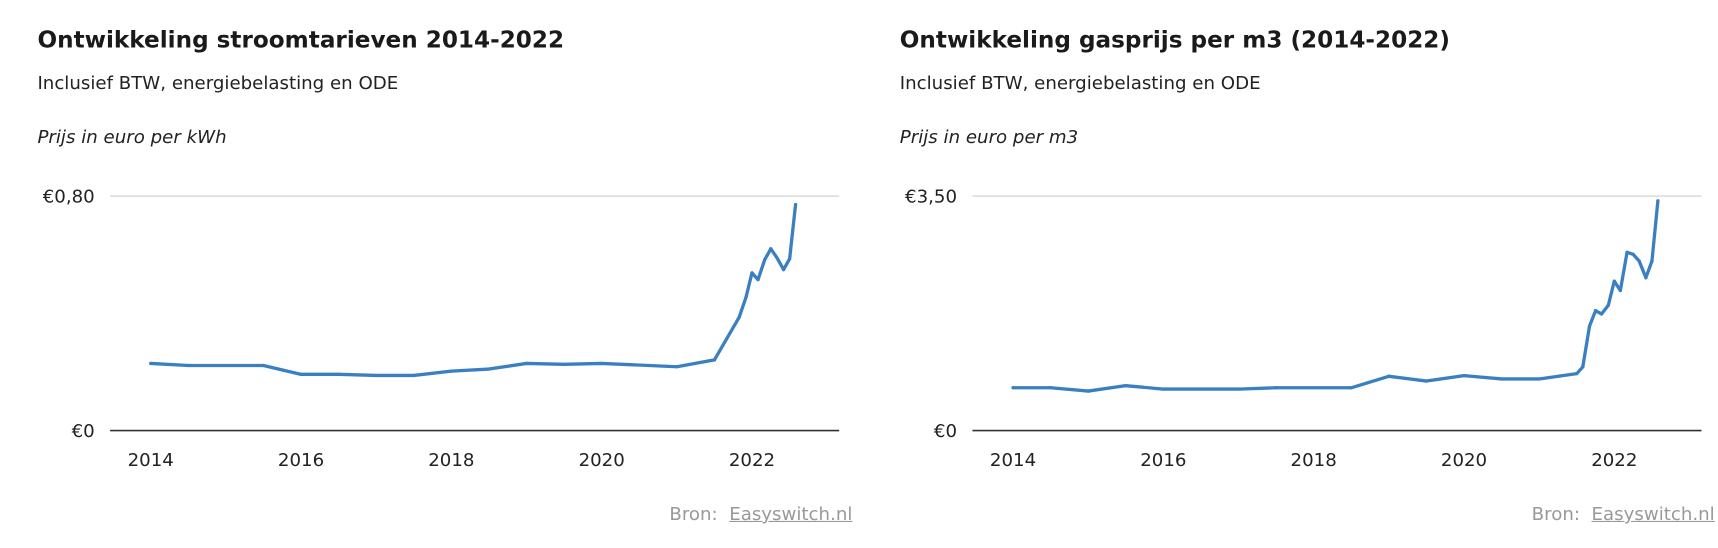 The height and width of the screenshot is (548, 1718). I want to click on y-tick-label: €3,50, so click(931, 197).